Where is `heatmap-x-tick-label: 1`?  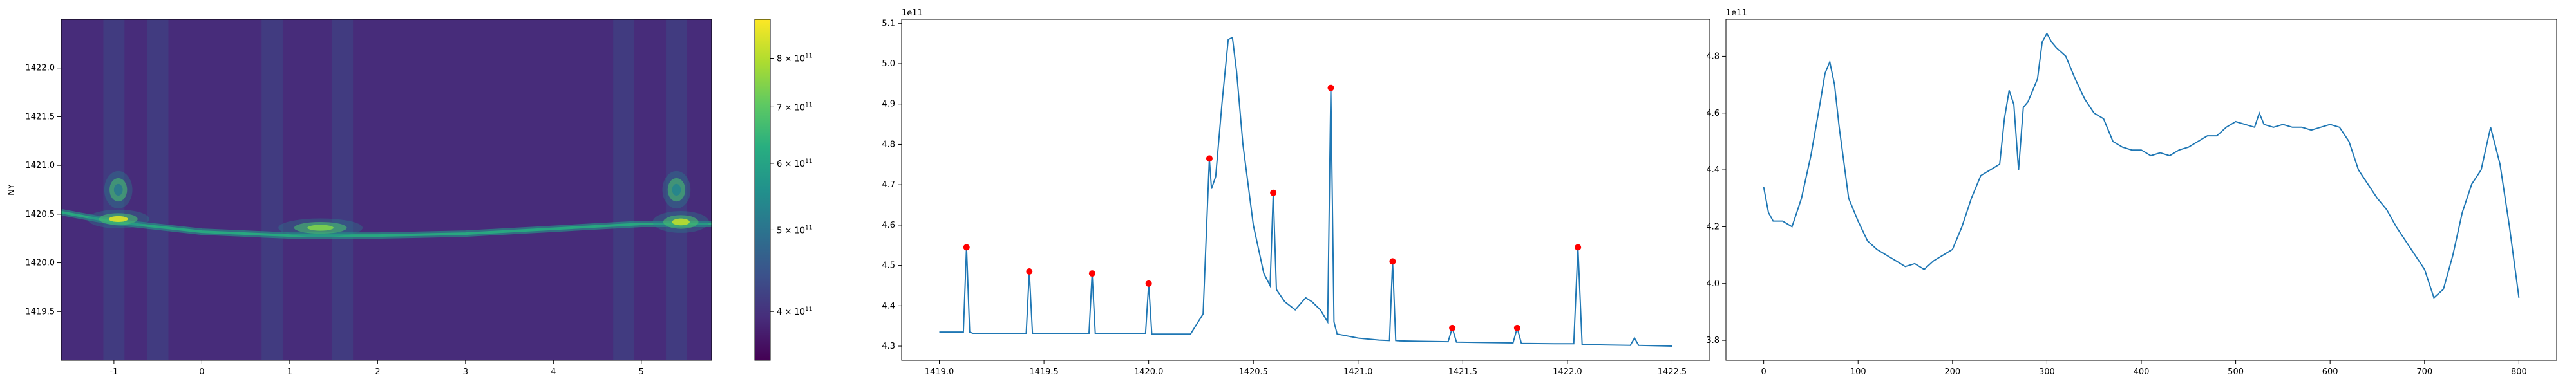
heatmap-x-tick-label: 1 is located at coordinates (289, 372).